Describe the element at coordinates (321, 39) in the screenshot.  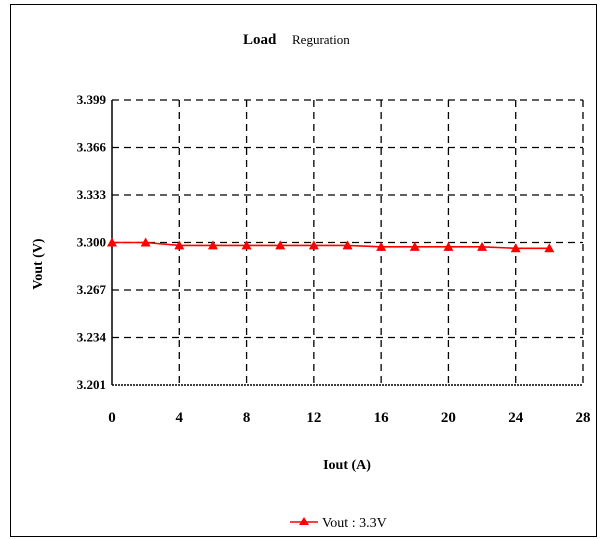
I see `chart-title-sub: Reguration` at that location.